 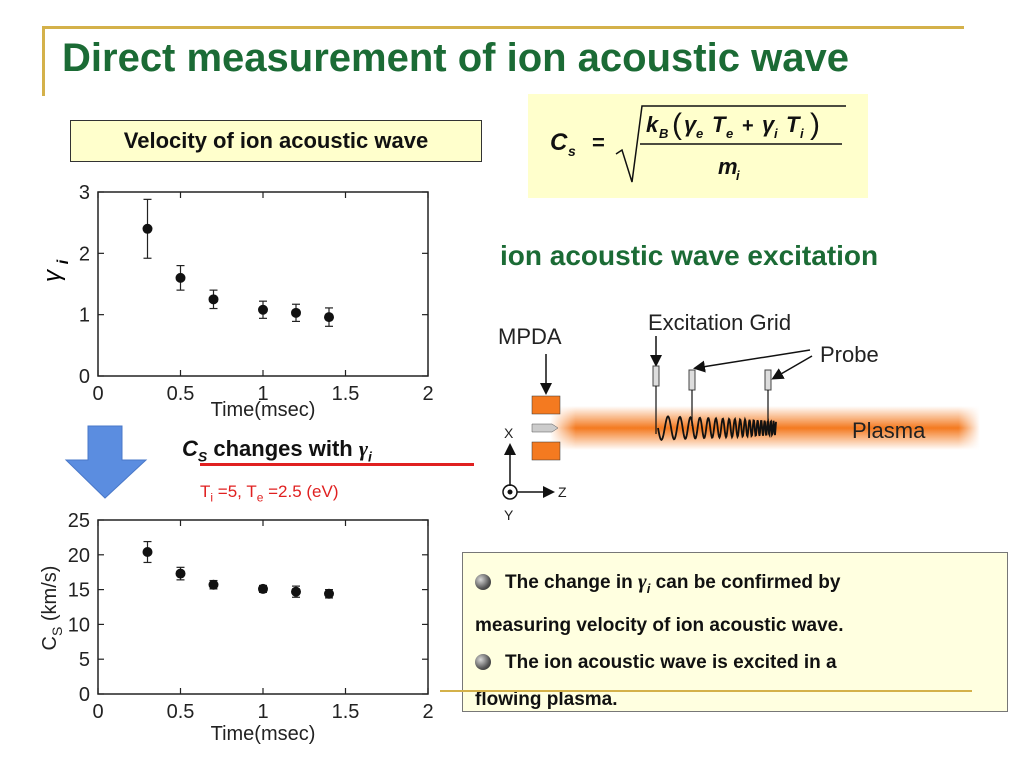 I want to click on cs-chart-ytick-label: 0, so click(x=84, y=695).